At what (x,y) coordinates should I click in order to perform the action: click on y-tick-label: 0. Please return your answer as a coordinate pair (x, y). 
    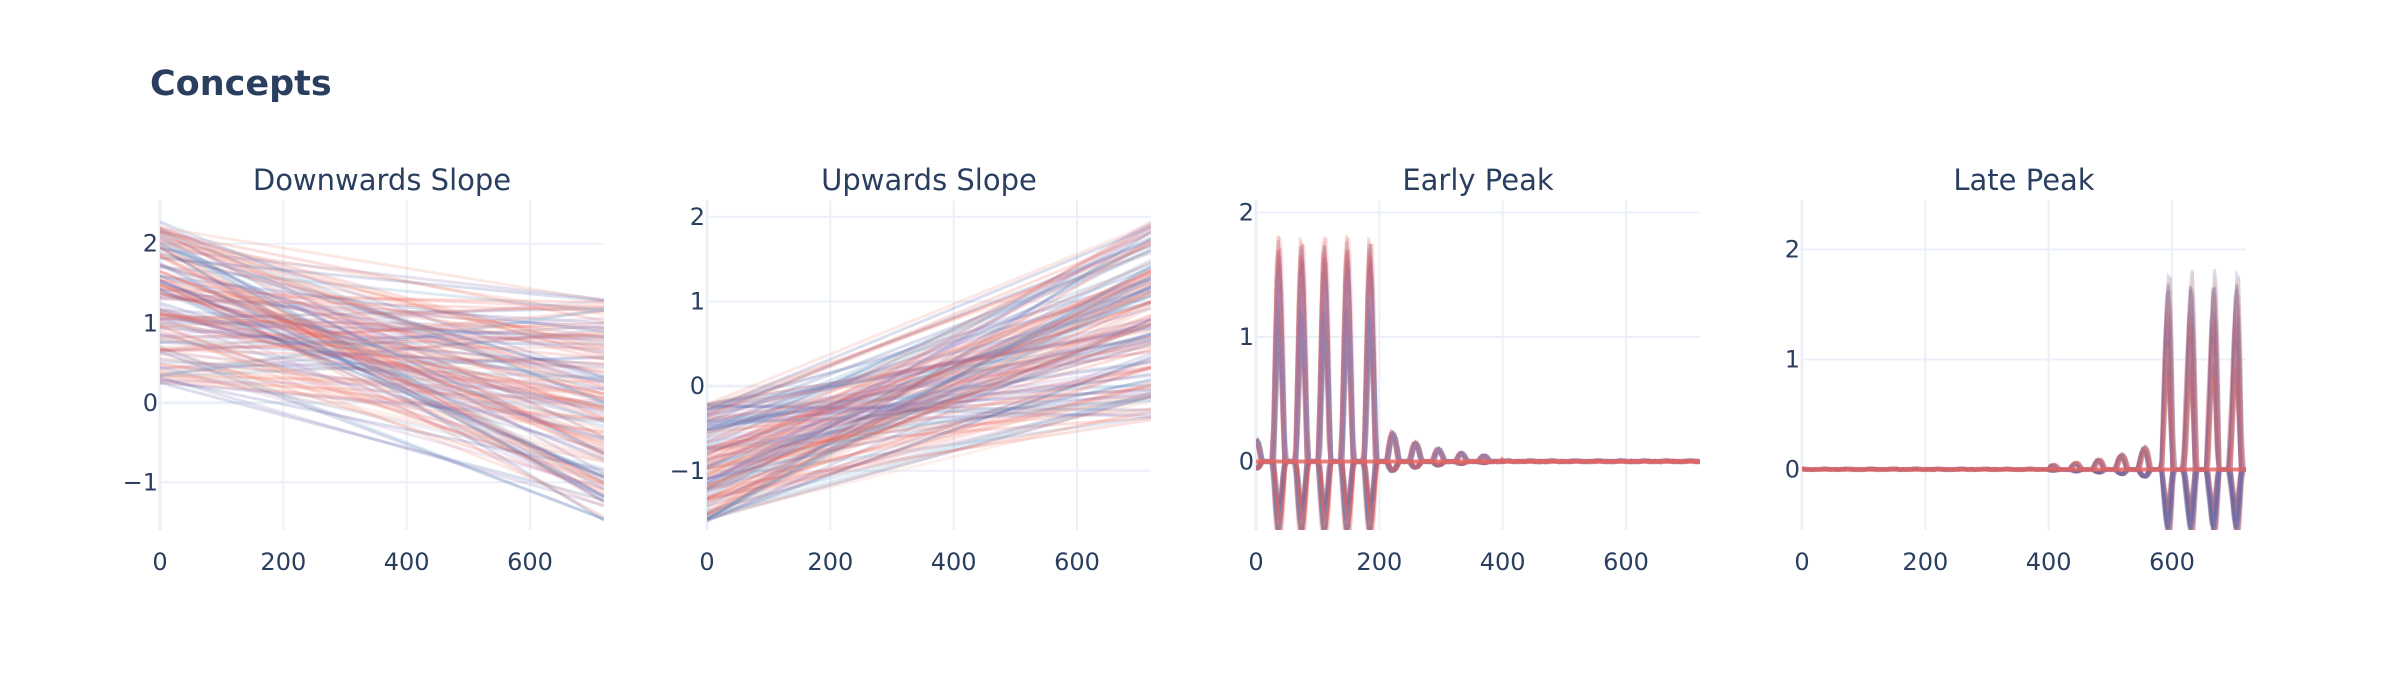
    Looking at the image, I should click on (697, 386).